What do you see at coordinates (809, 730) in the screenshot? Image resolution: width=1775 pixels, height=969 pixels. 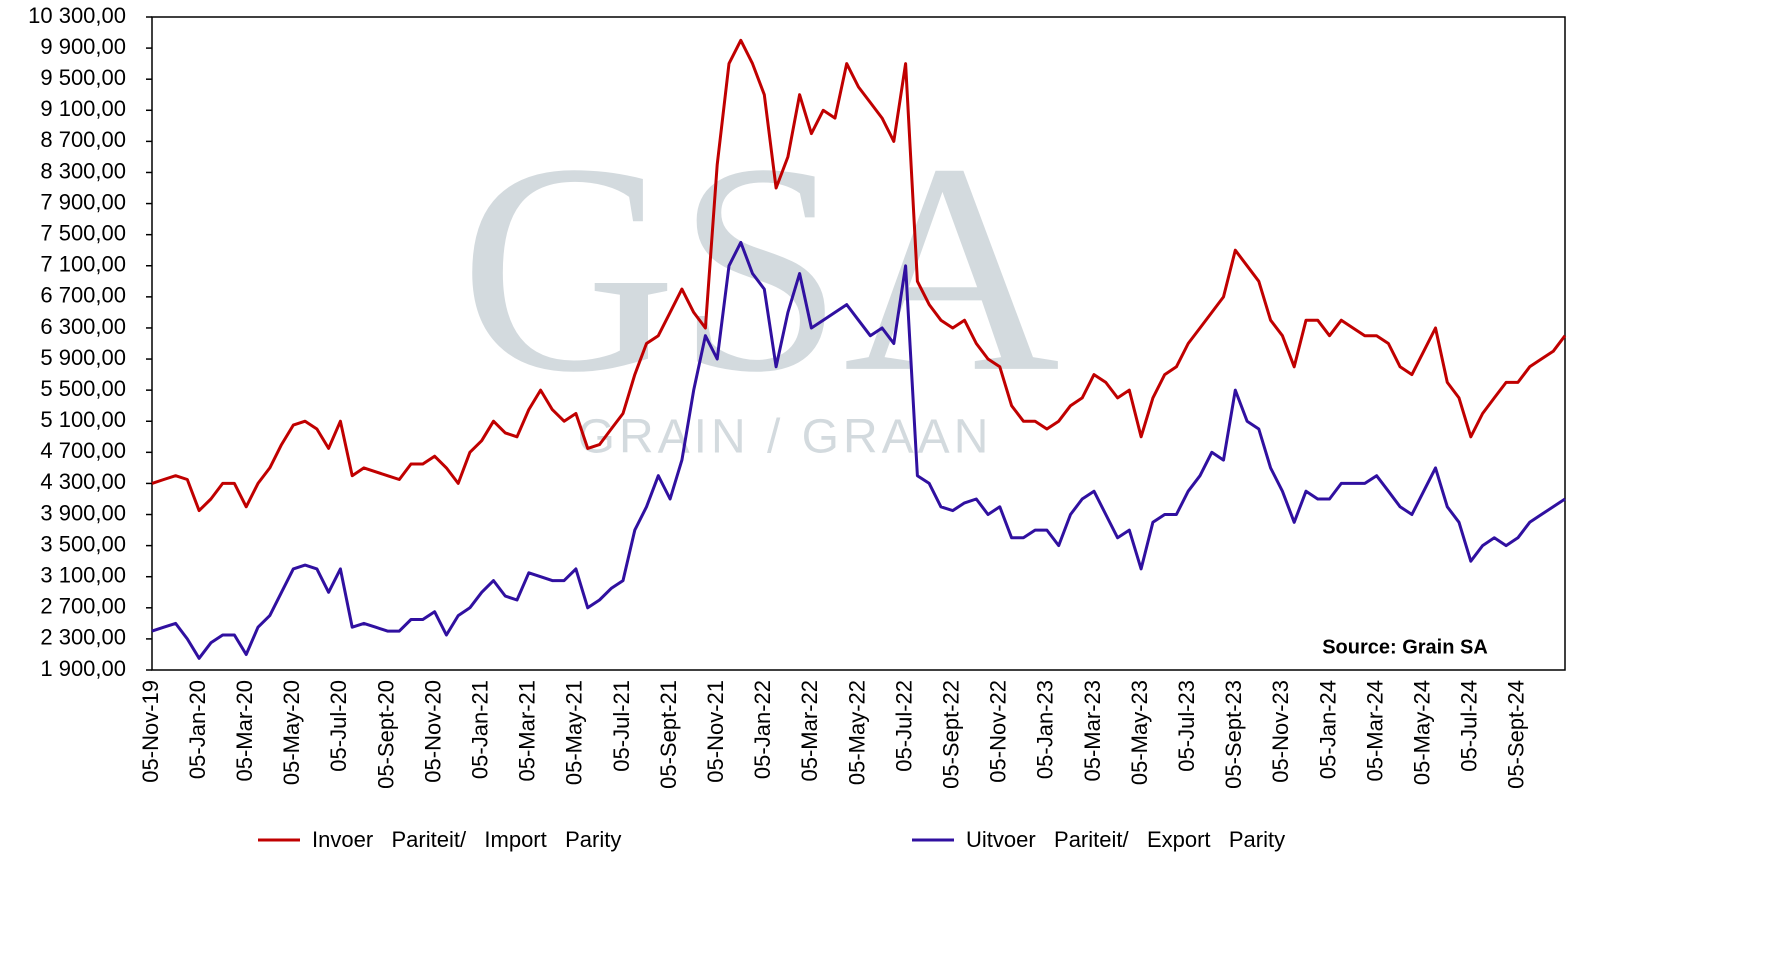 I see `x-tick-label: 05-Mar-22` at bounding box center [809, 730].